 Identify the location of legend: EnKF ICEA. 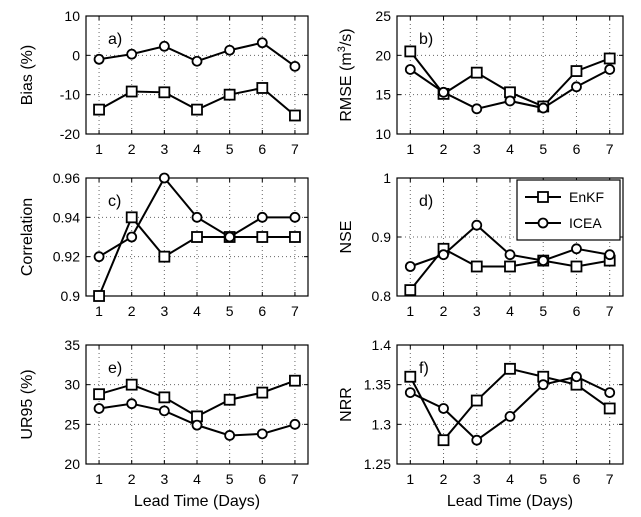
(568, 210).